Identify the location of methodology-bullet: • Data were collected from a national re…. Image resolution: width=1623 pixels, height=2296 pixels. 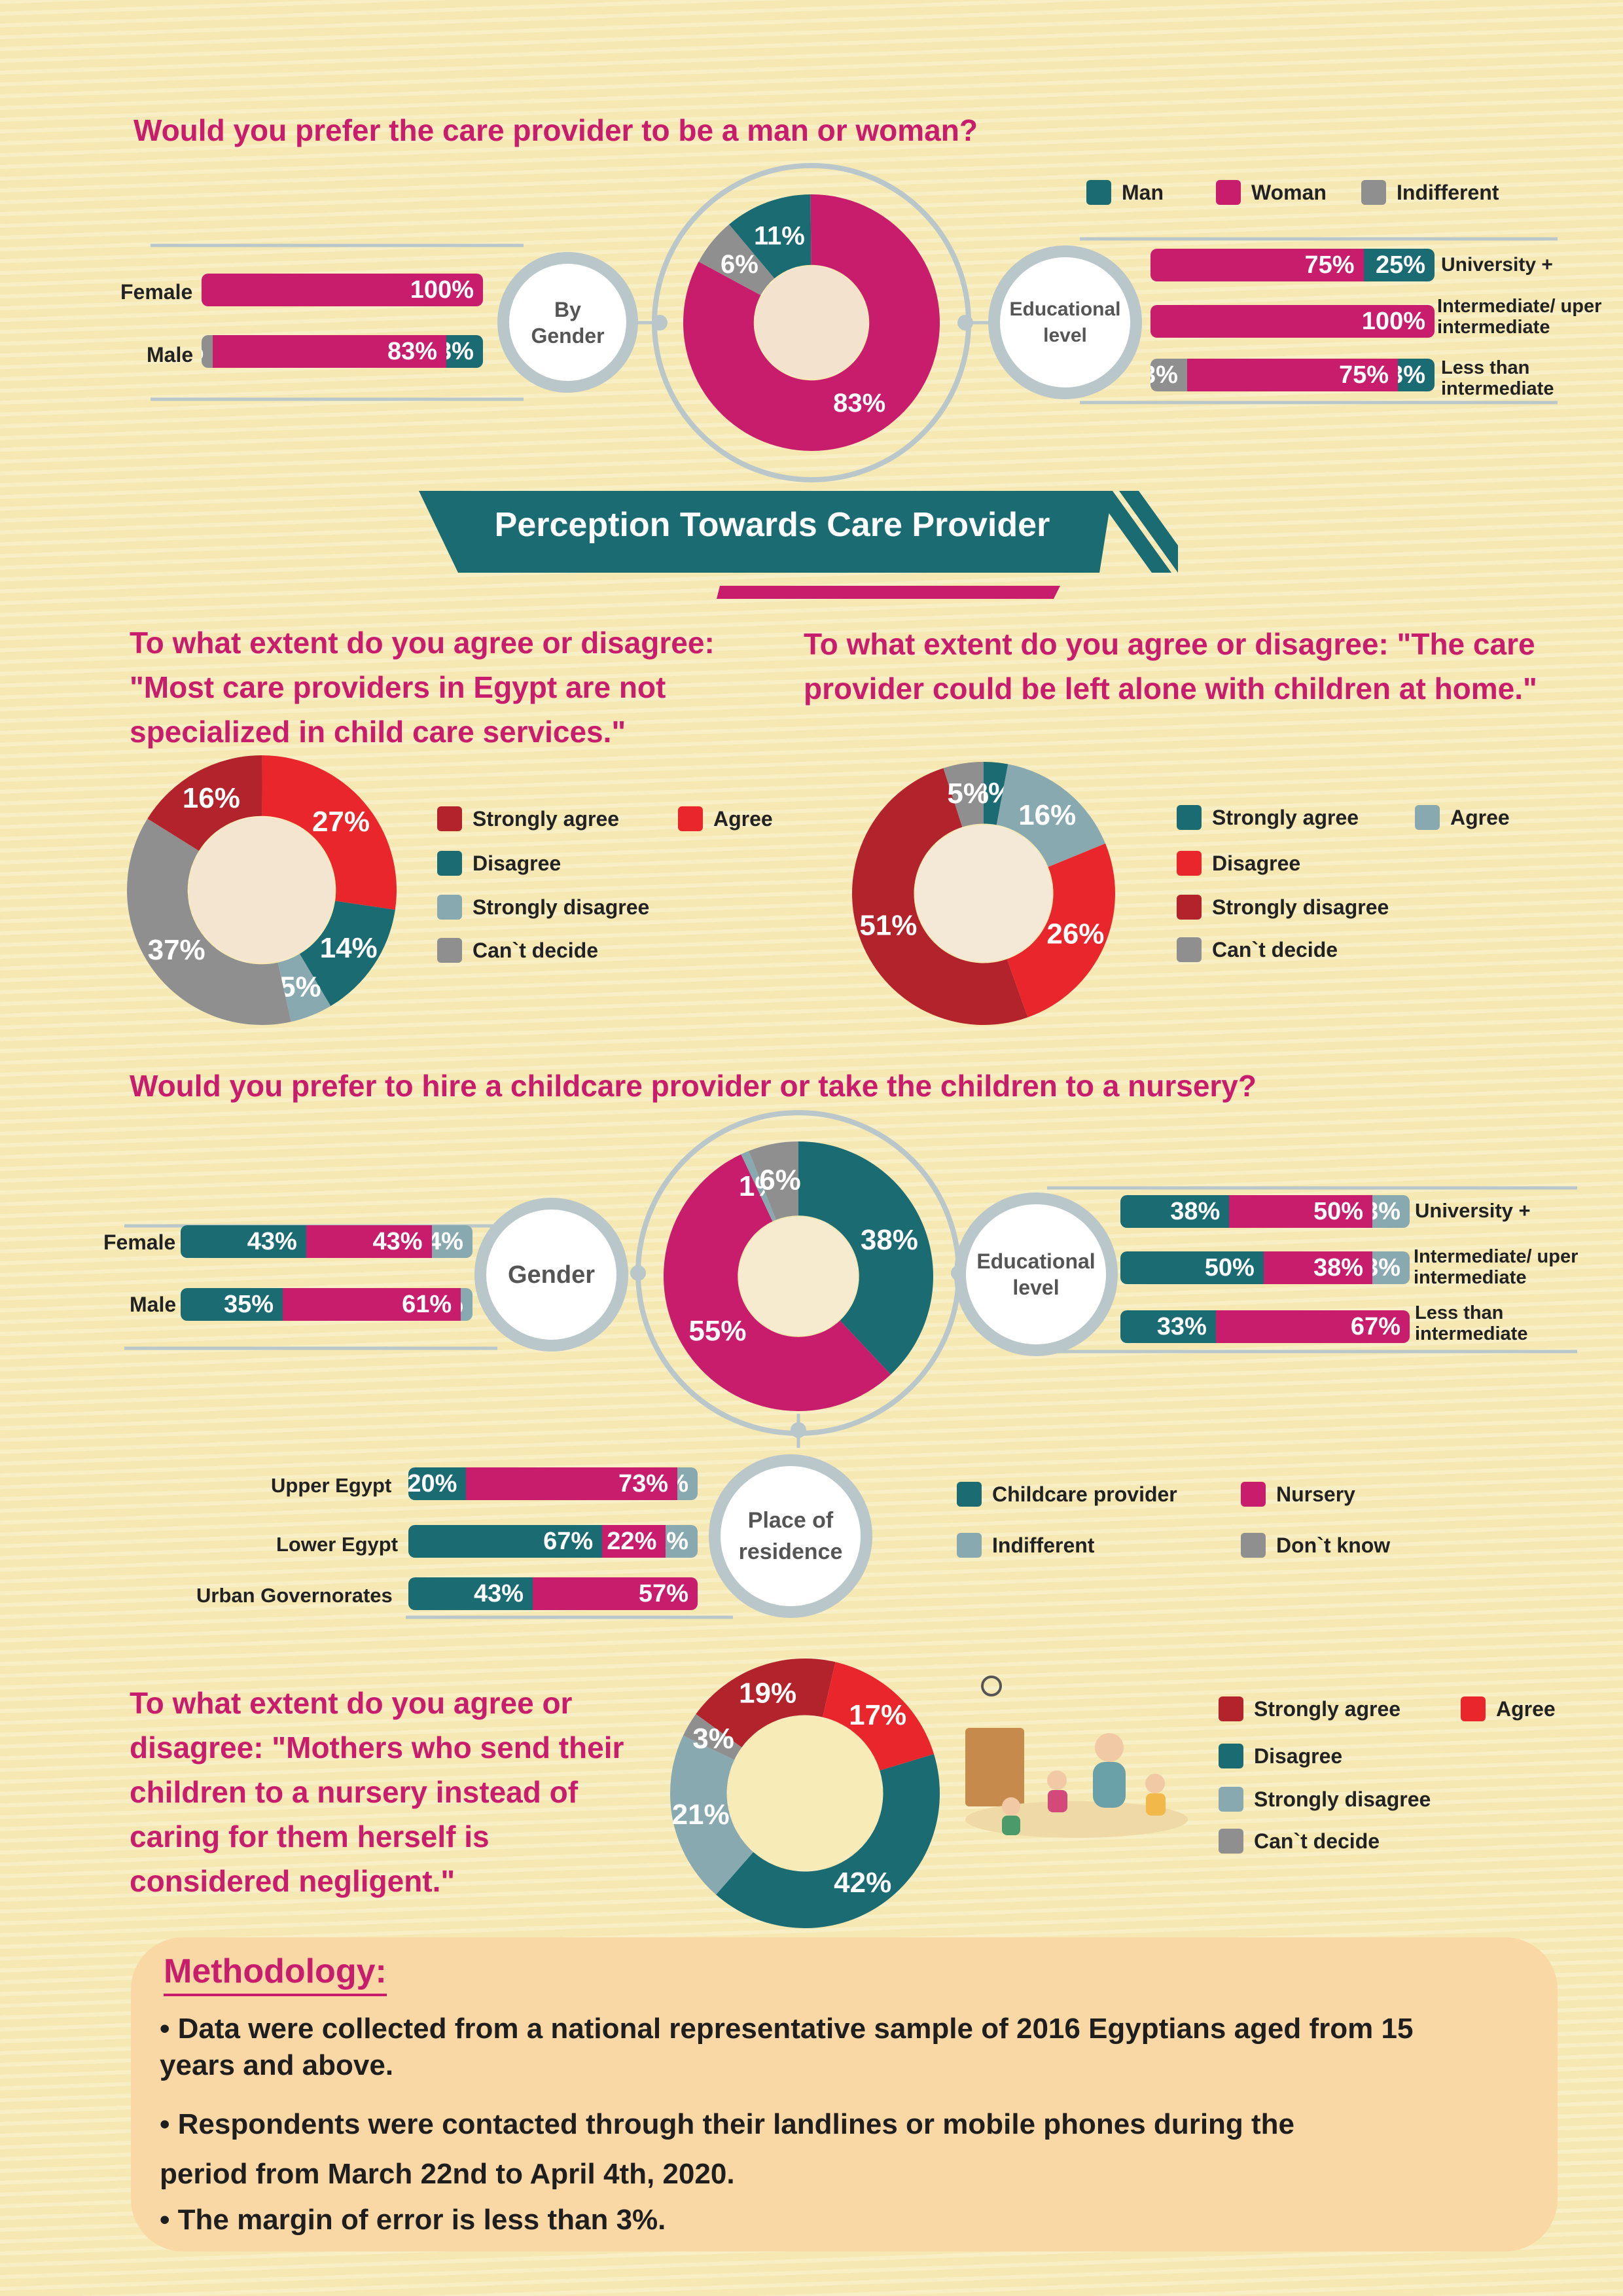
(794, 2047).